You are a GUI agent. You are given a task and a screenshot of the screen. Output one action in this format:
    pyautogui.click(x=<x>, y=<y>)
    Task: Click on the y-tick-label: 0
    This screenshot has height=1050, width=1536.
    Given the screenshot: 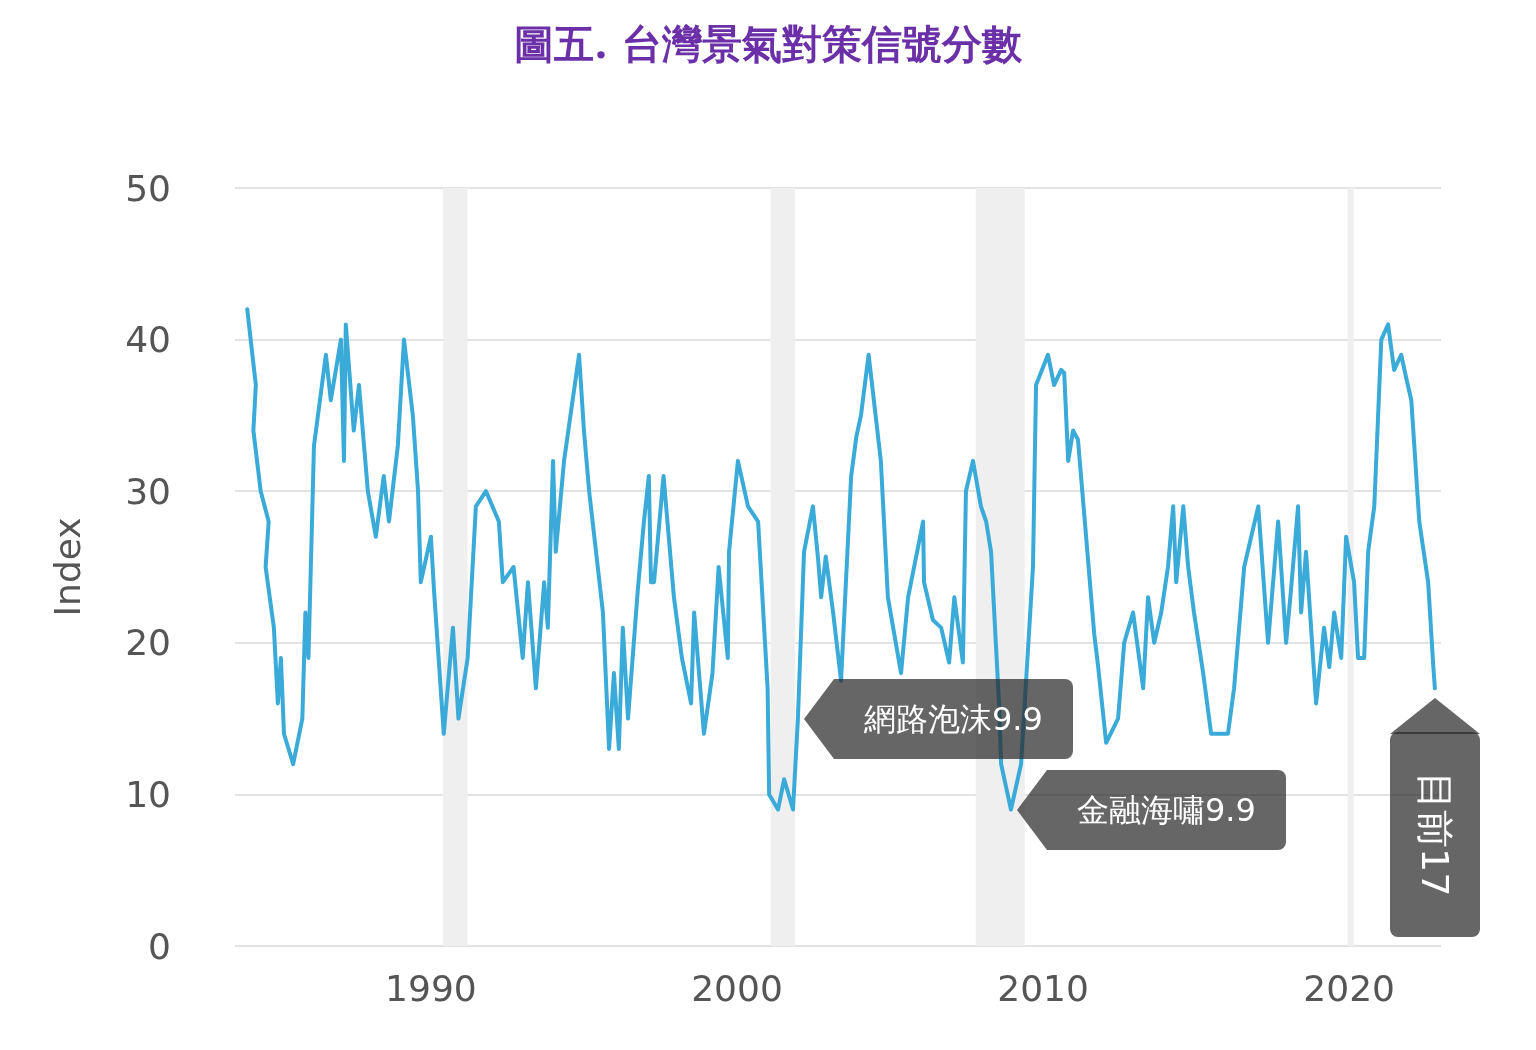 What is the action you would take?
    pyautogui.click(x=159, y=946)
    